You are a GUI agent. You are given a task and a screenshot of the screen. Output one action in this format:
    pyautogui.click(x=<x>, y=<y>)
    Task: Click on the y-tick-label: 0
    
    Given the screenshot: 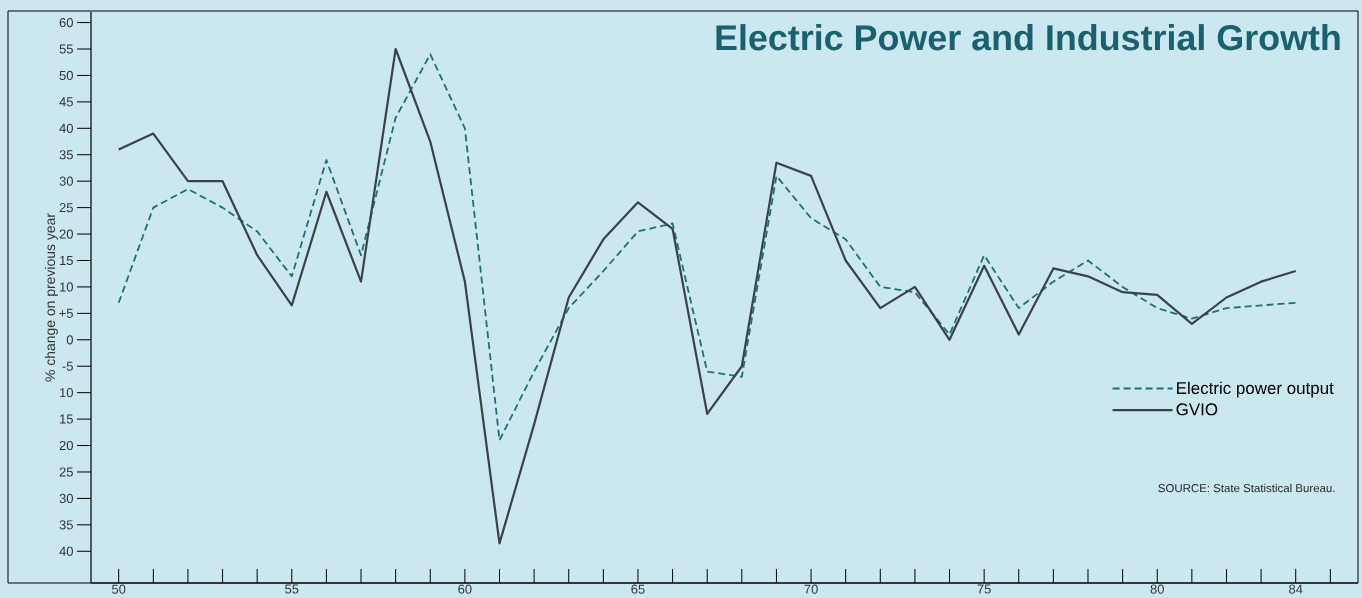 What is the action you would take?
    pyautogui.click(x=69, y=340)
    